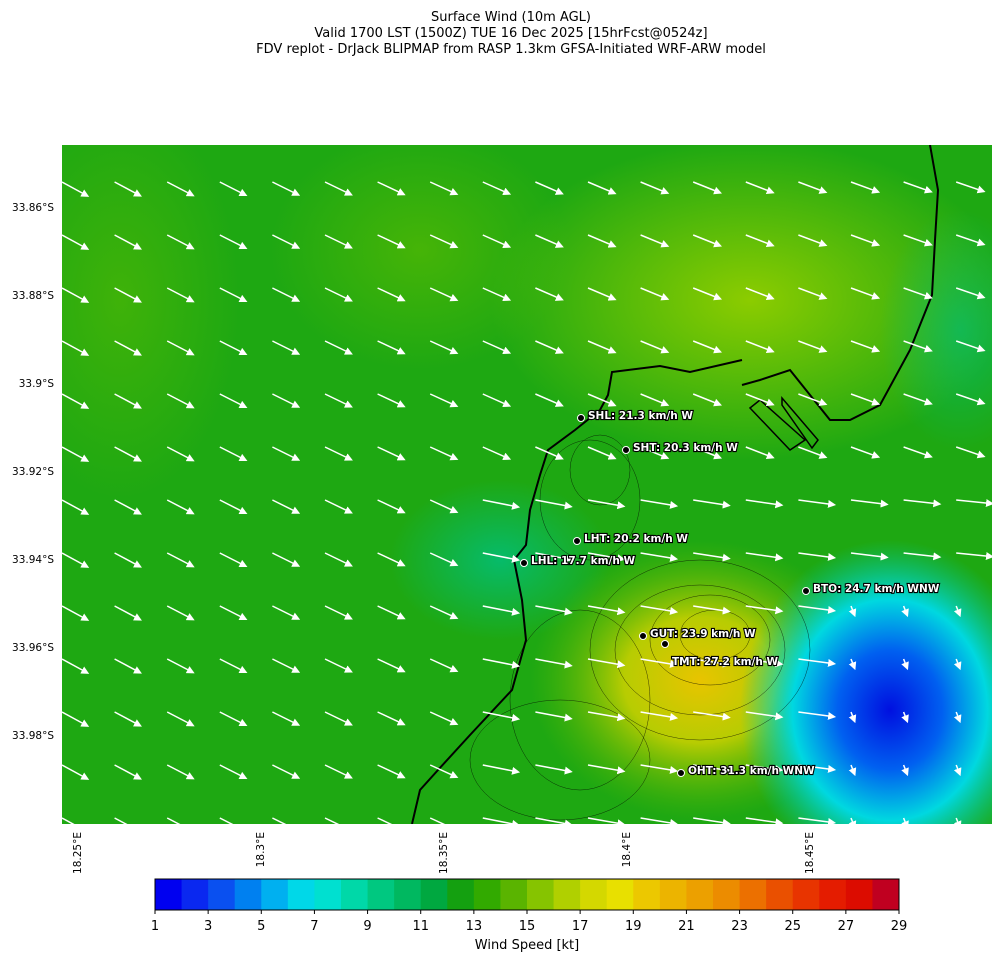 The height and width of the screenshot is (966, 1001). What do you see at coordinates (703, 634) in the screenshot?
I see `station-label: GUT: 23.9 km/h W` at bounding box center [703, 634].